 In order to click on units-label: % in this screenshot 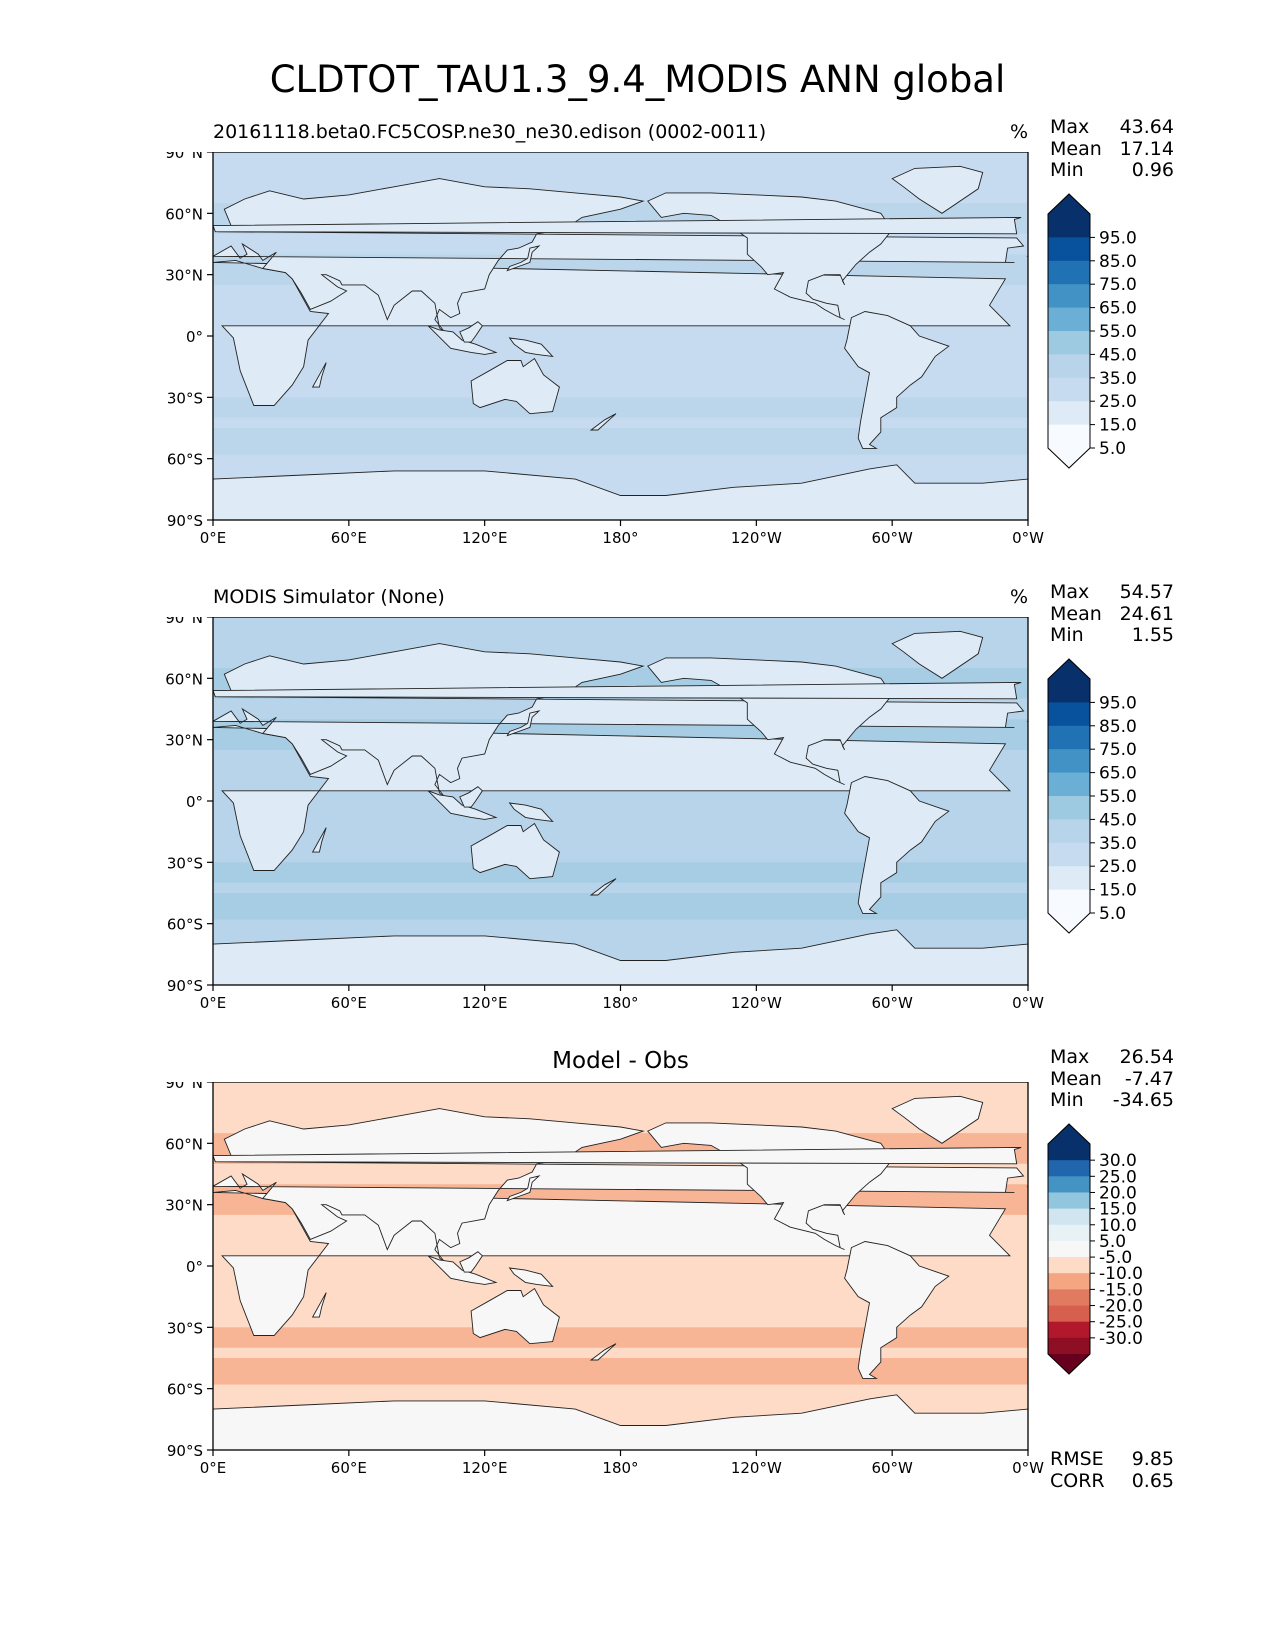, I will do `click(1019, 132)`.